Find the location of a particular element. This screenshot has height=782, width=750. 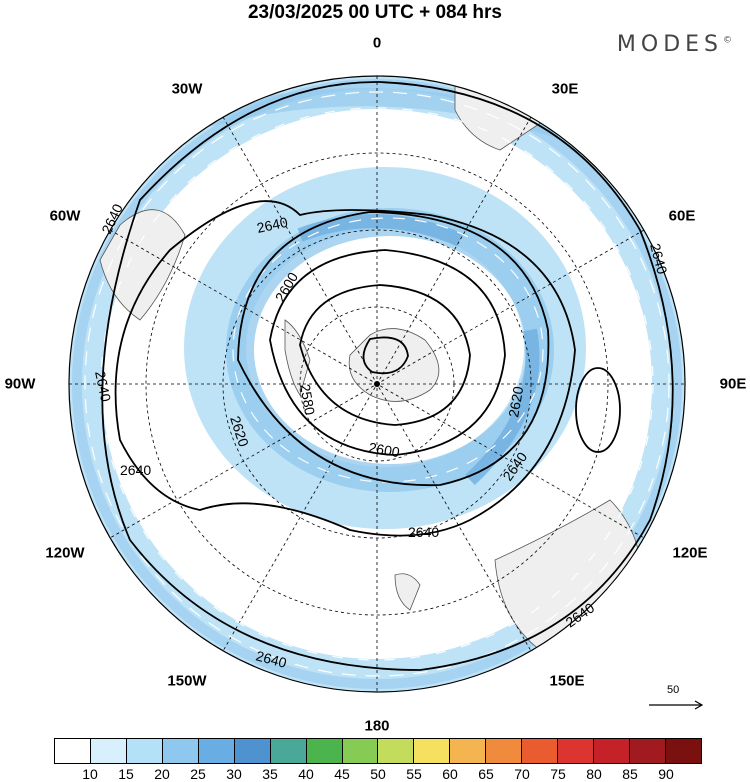

colorbar is located at coordinates (378, 751).